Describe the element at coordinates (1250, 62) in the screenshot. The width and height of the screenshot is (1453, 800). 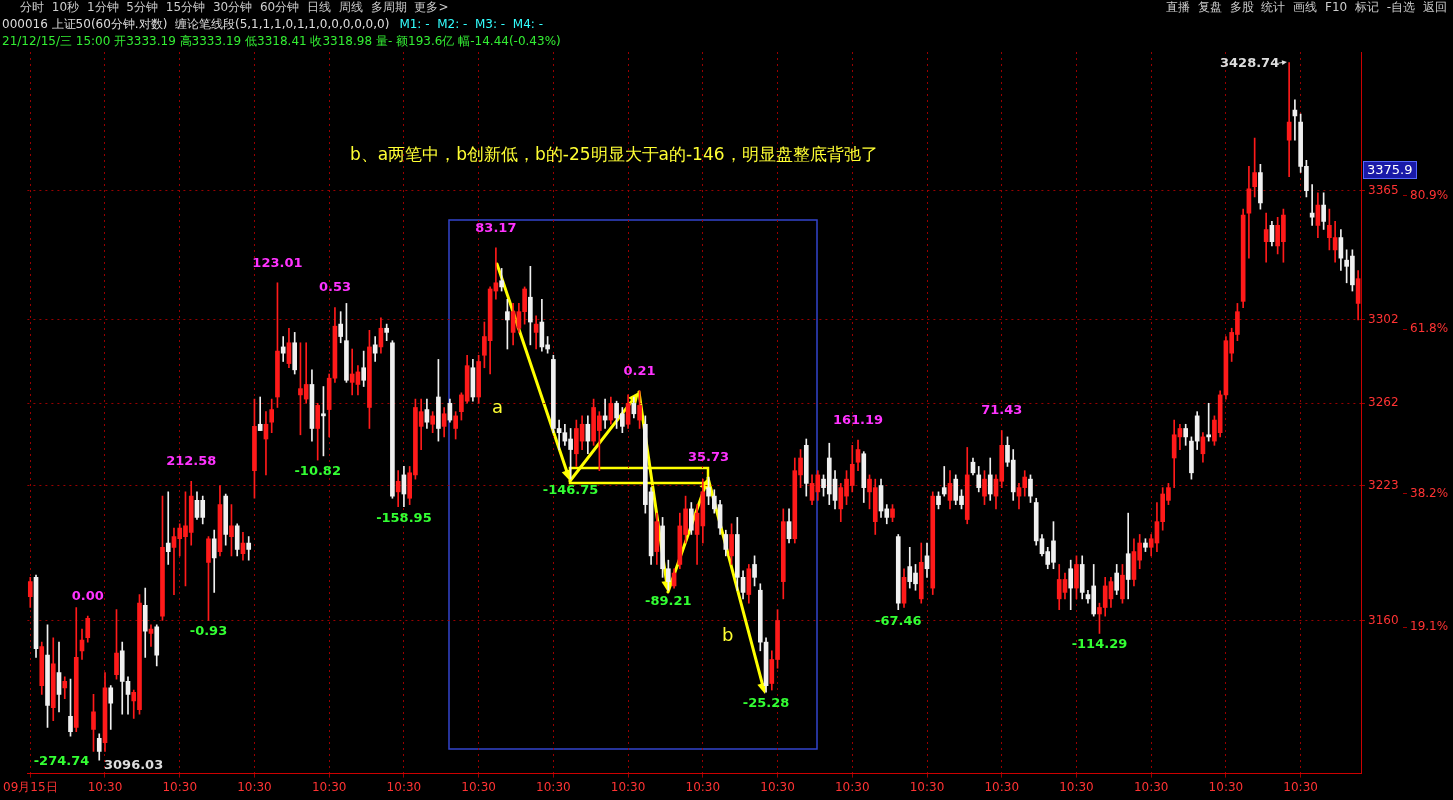
I see `annotation: 3428.74` at that location.